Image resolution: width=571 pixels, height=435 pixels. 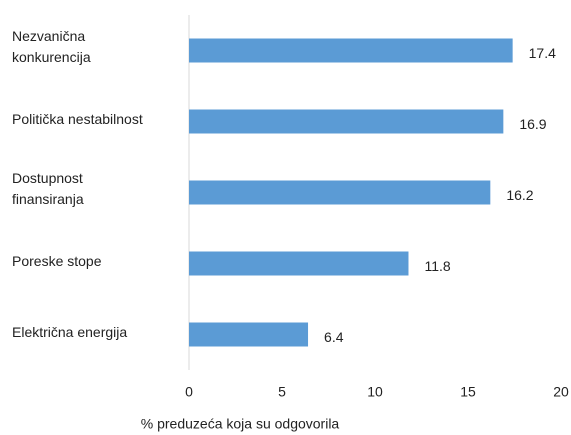 I want to click on value-label: 16.2, so click(x=519, y=195).